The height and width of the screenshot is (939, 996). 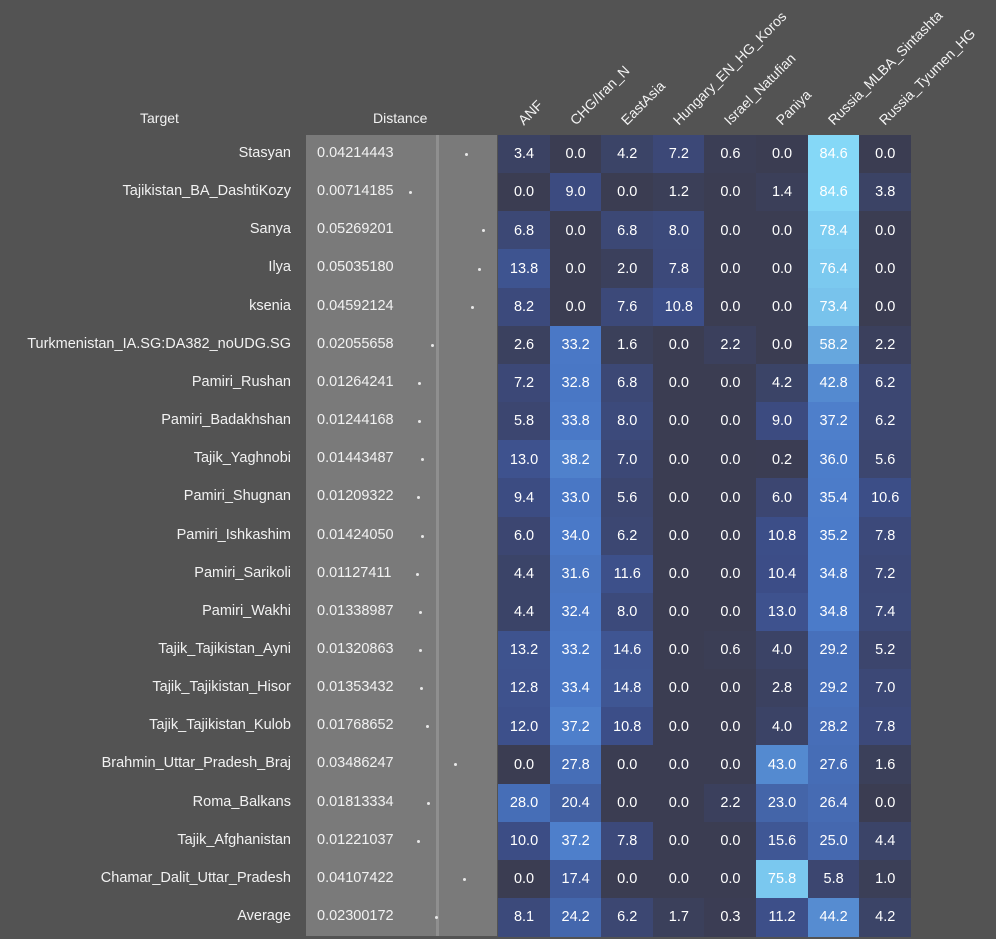 I want to click on distance-value: 0.01768652, so click(x=355, y=725).